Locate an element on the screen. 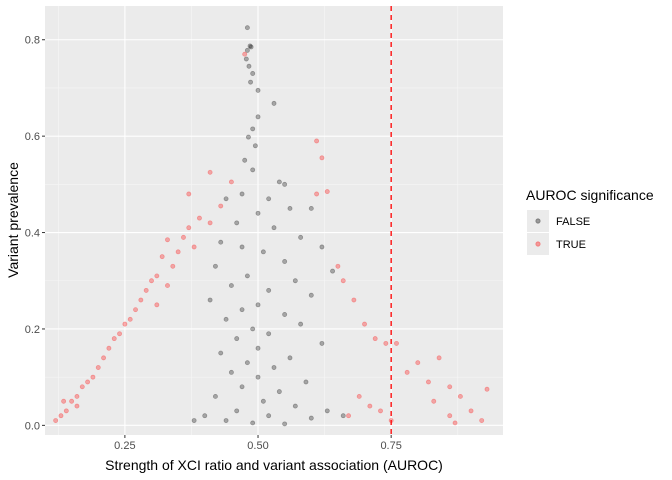 This screenshot has height=480, width=672. legend: AUROC significance FALSE TRUE is located at coordinates (590, 221).